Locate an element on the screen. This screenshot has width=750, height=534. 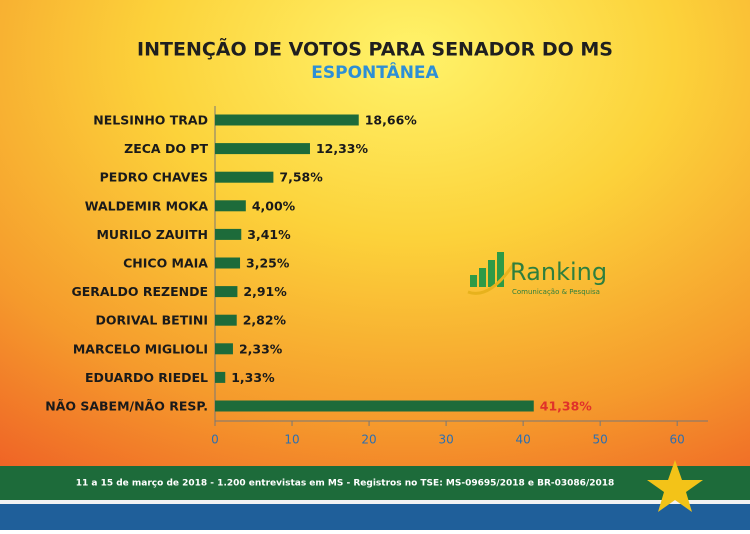
x-tick-label: 50 is located at coordinates (600, 440).